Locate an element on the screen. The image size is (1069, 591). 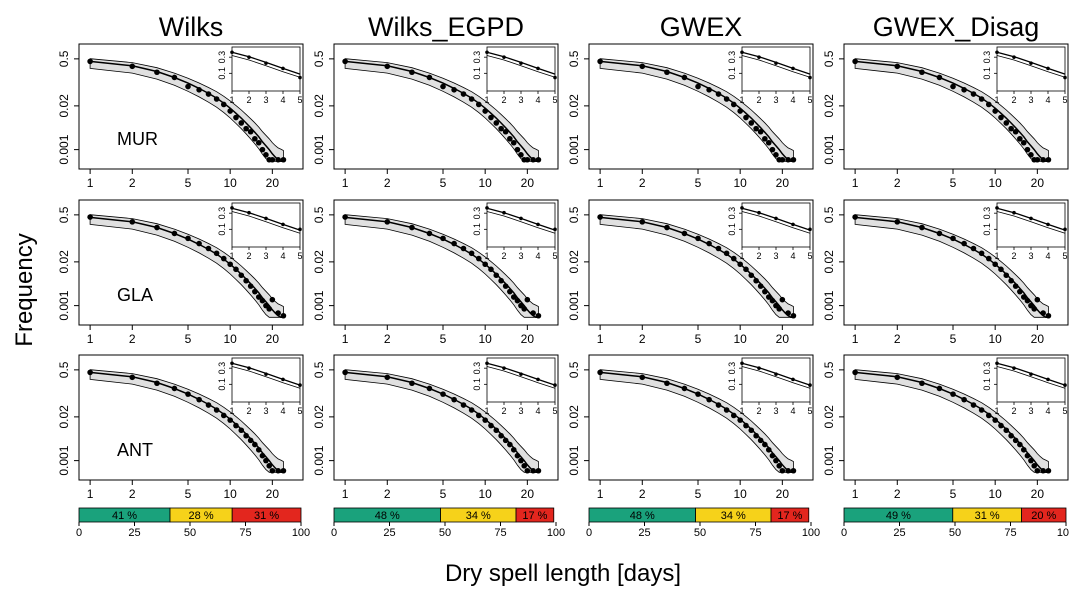
inset-band-line is located at coordinates (521, 222).